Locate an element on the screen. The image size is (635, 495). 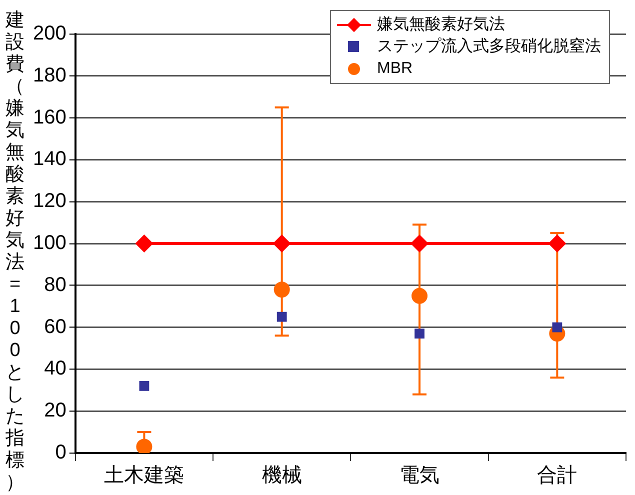
y-tick-label: 20 is located at coordinates (55, 411).